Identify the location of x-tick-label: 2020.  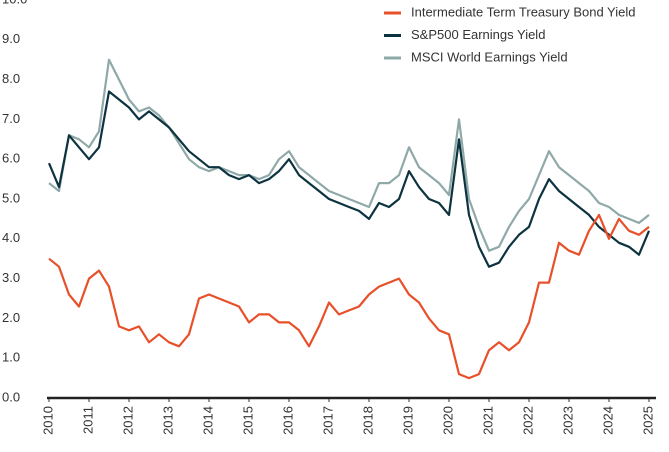
(447, 420).